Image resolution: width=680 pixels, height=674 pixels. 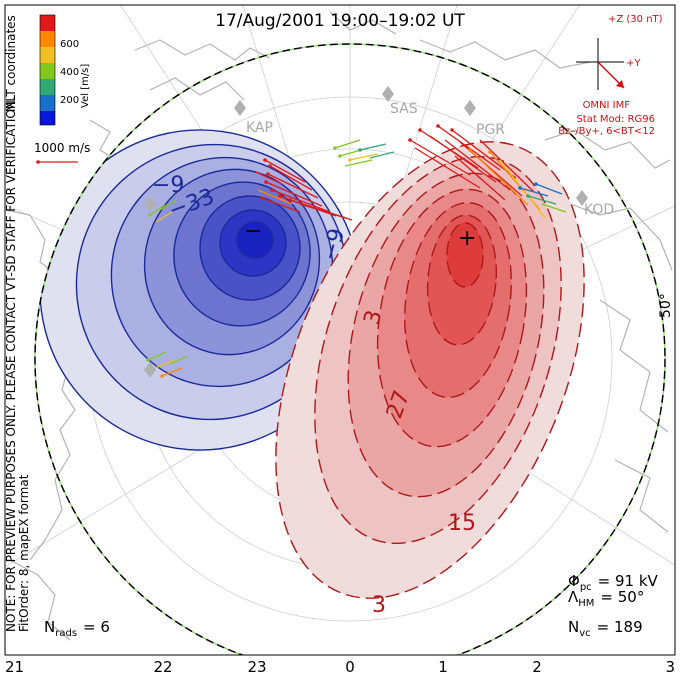 I want to click on map-title: 17/Aug/2001 19:00–19:02 UT, so click(x=340, y=21).